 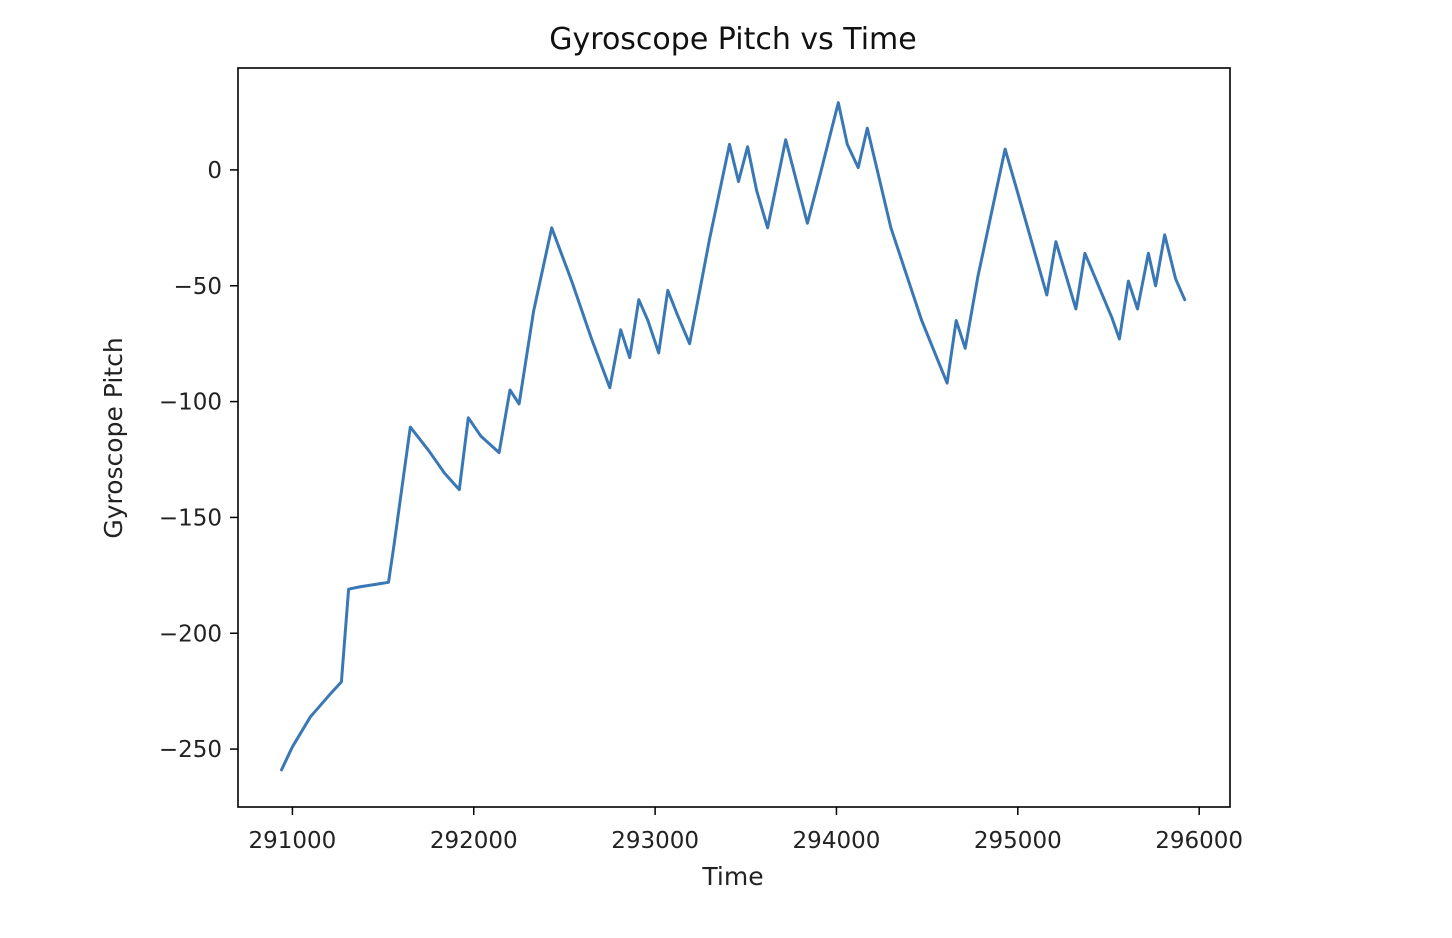 What do you see at coordinates (1199, 841) in the screenshot?
I see `x-tick-label: 296000` at bounding box center [1199, 841].